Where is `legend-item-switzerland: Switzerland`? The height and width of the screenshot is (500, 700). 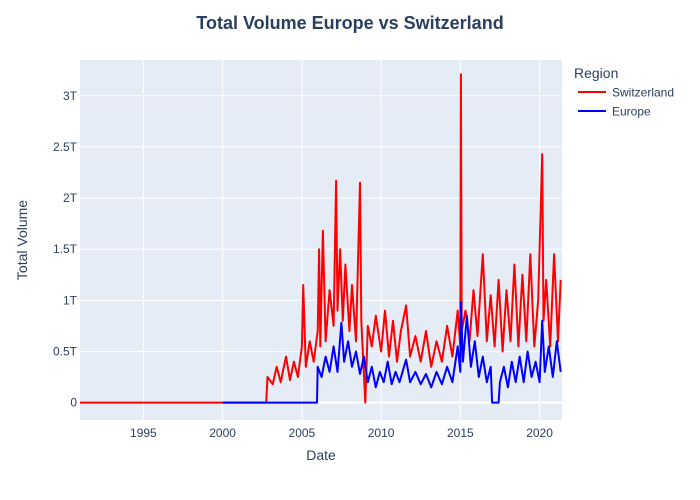 legend-item-switzerland: Switzerland is located at coordinates (626, 93).